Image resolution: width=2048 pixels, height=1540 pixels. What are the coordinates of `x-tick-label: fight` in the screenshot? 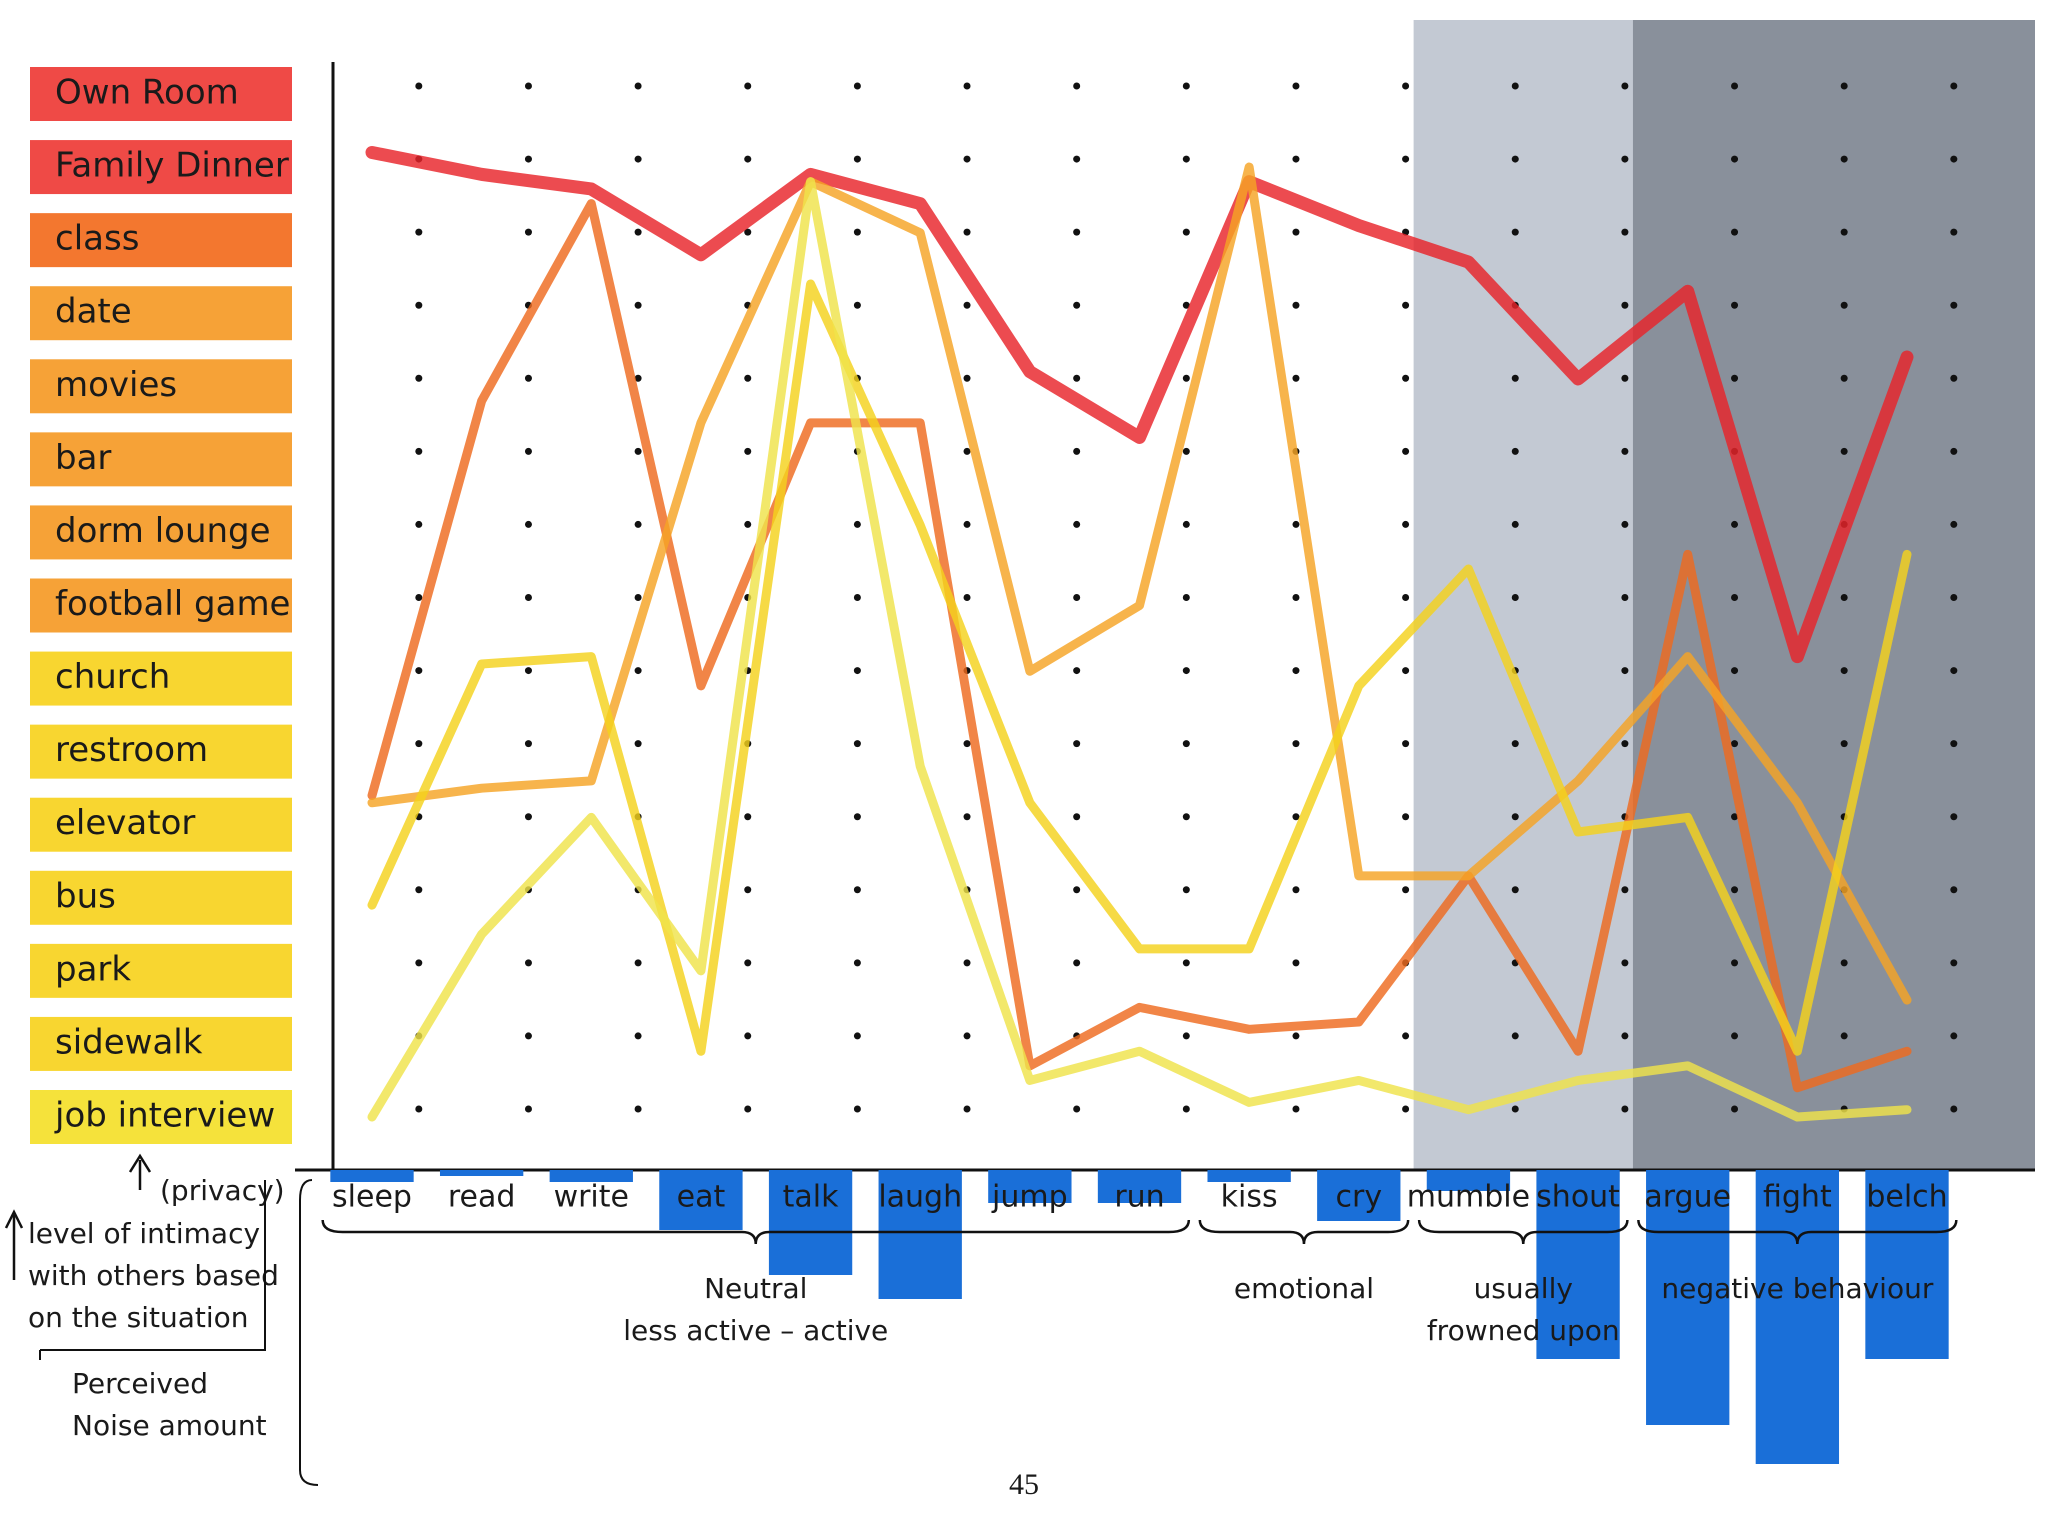 It's located at (1797, 1197).